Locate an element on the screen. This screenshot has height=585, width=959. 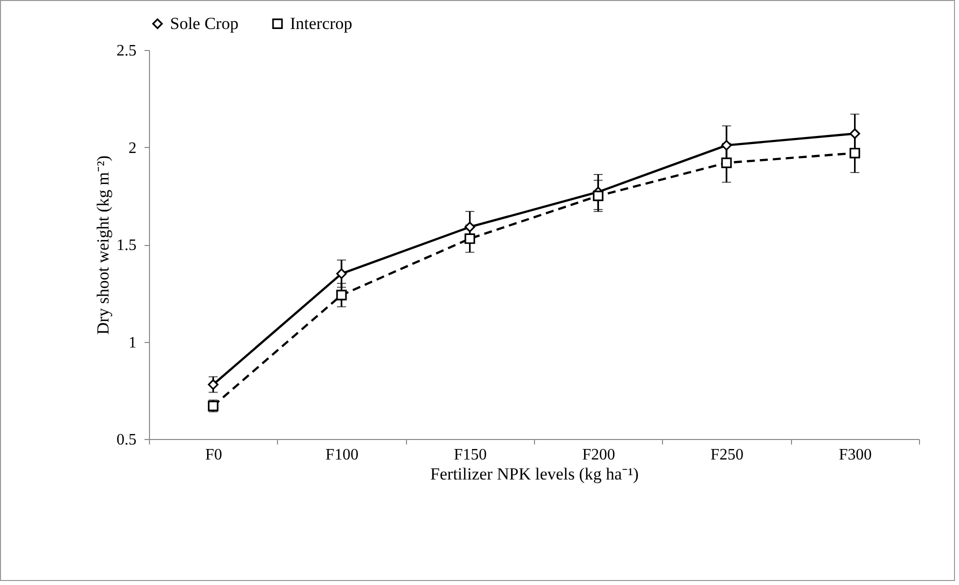
y-tick-label: 2 is located at coordinates (132, 148).